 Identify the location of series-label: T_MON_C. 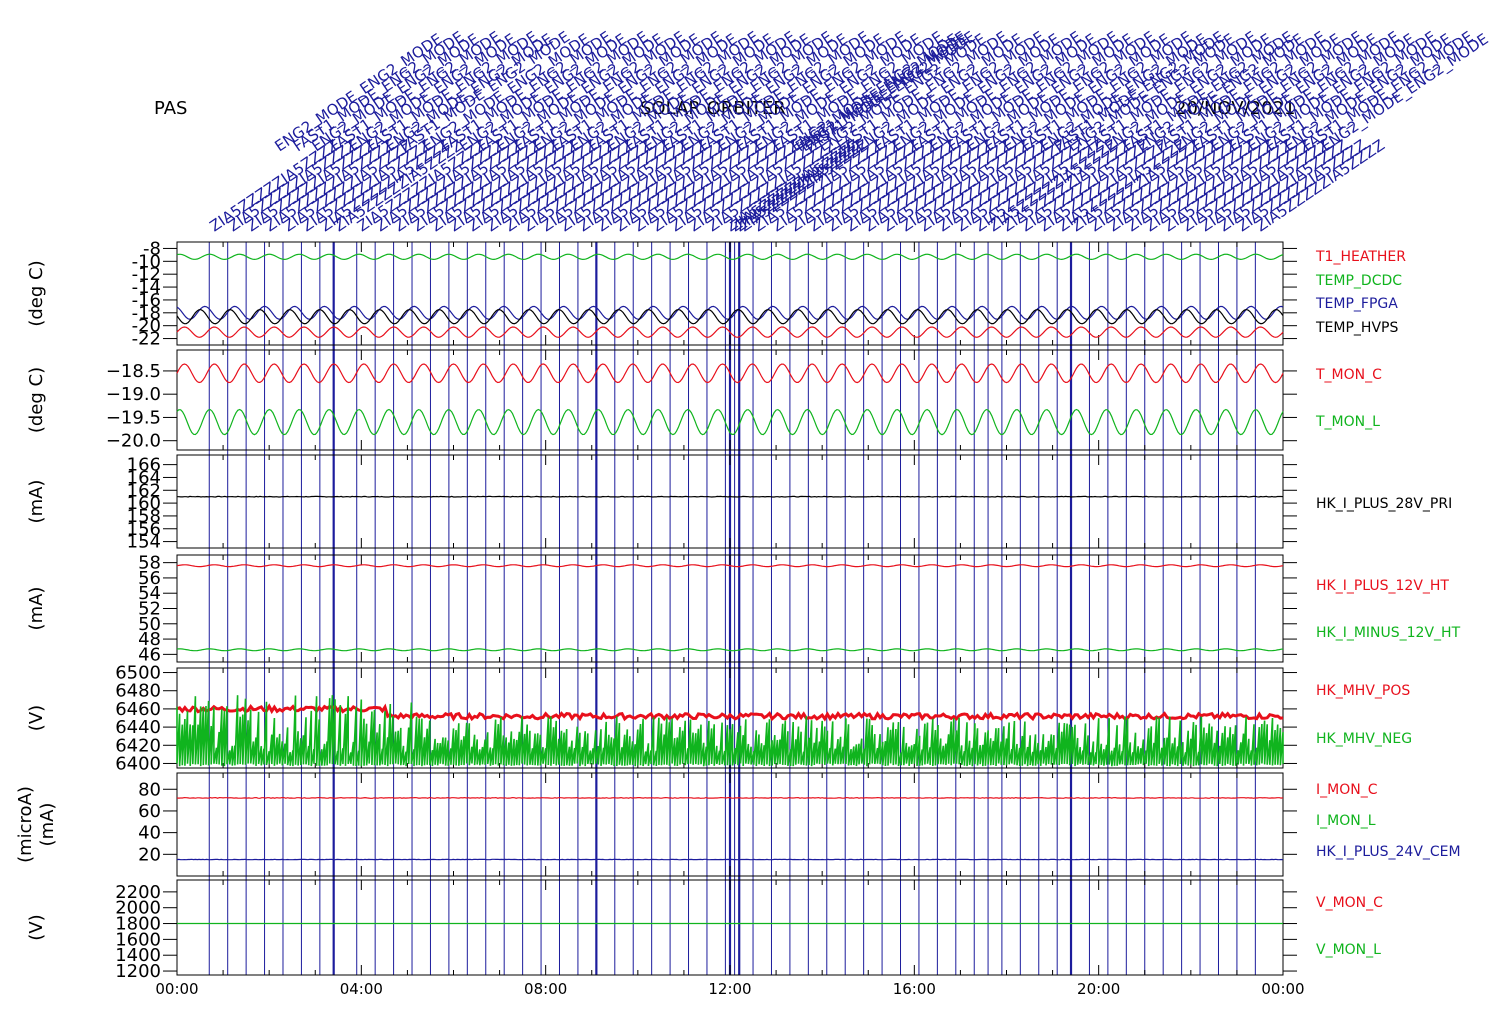
(1348, 375).